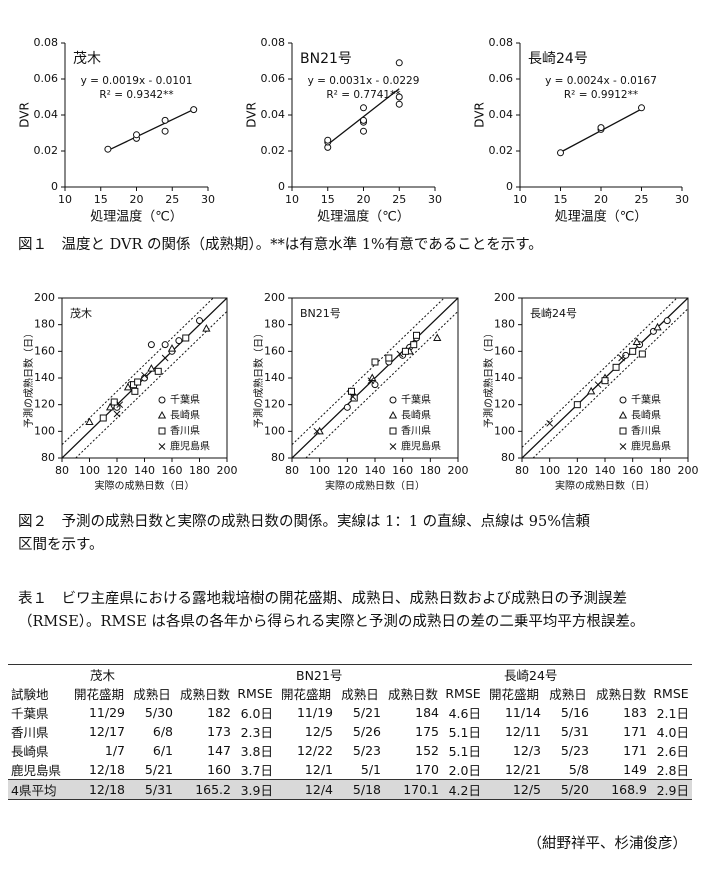 The image size is (705, 880). Describe the element at coordinates (106, 731) in the screenshot. I see `table-cell: 12/17` at that location.